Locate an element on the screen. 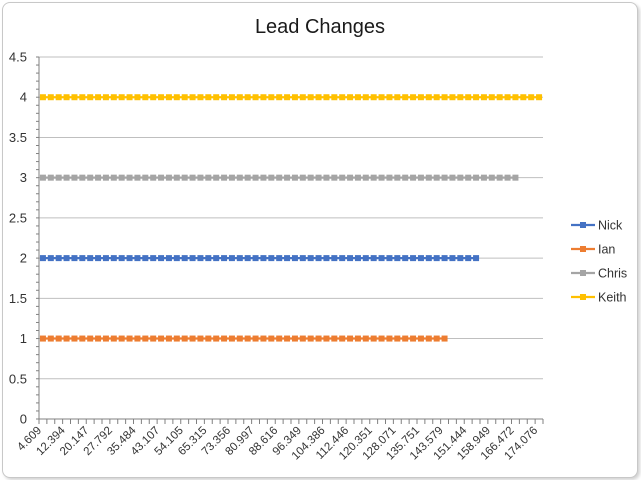  legend-label: Ian is located at coordinates (606, 250).